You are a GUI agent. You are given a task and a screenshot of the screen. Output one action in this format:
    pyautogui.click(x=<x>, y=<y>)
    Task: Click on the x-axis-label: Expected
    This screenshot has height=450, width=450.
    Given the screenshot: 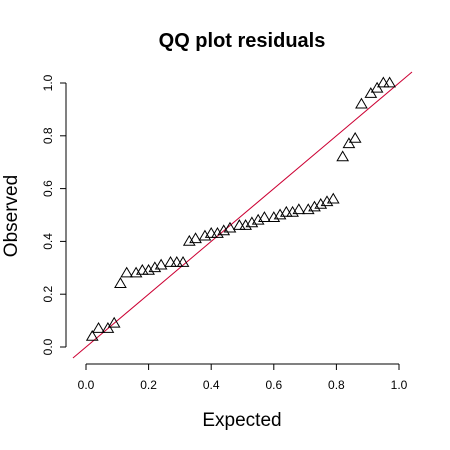 What is the action you would take?
    pyautogui.click(x=241, y=420)
    